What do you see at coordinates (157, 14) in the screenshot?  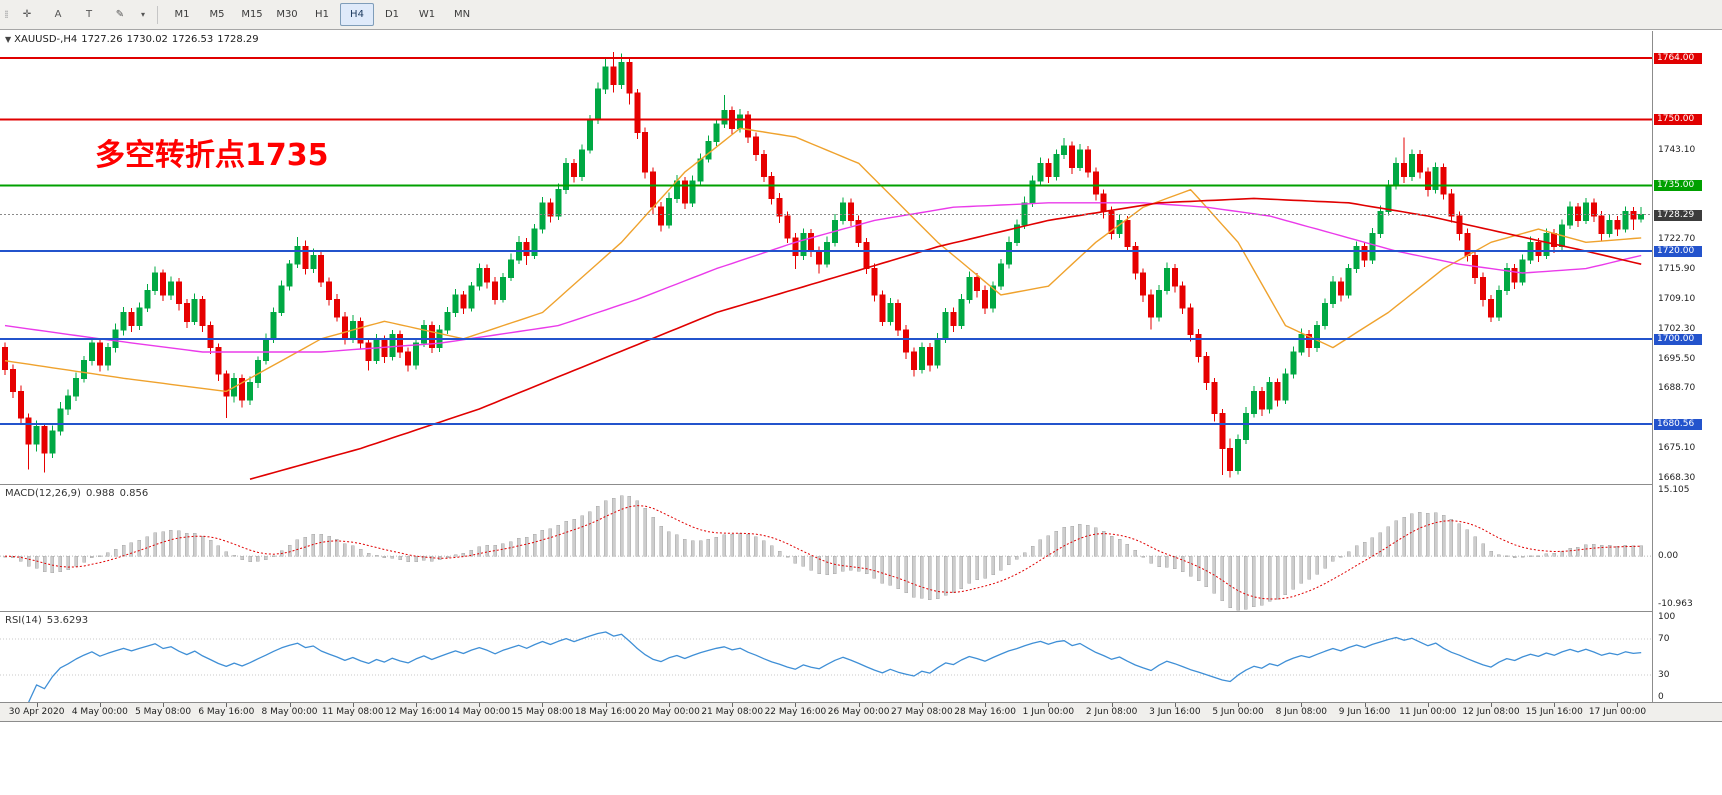 I see `toolbar-separator` at bounding box center [157, 14].